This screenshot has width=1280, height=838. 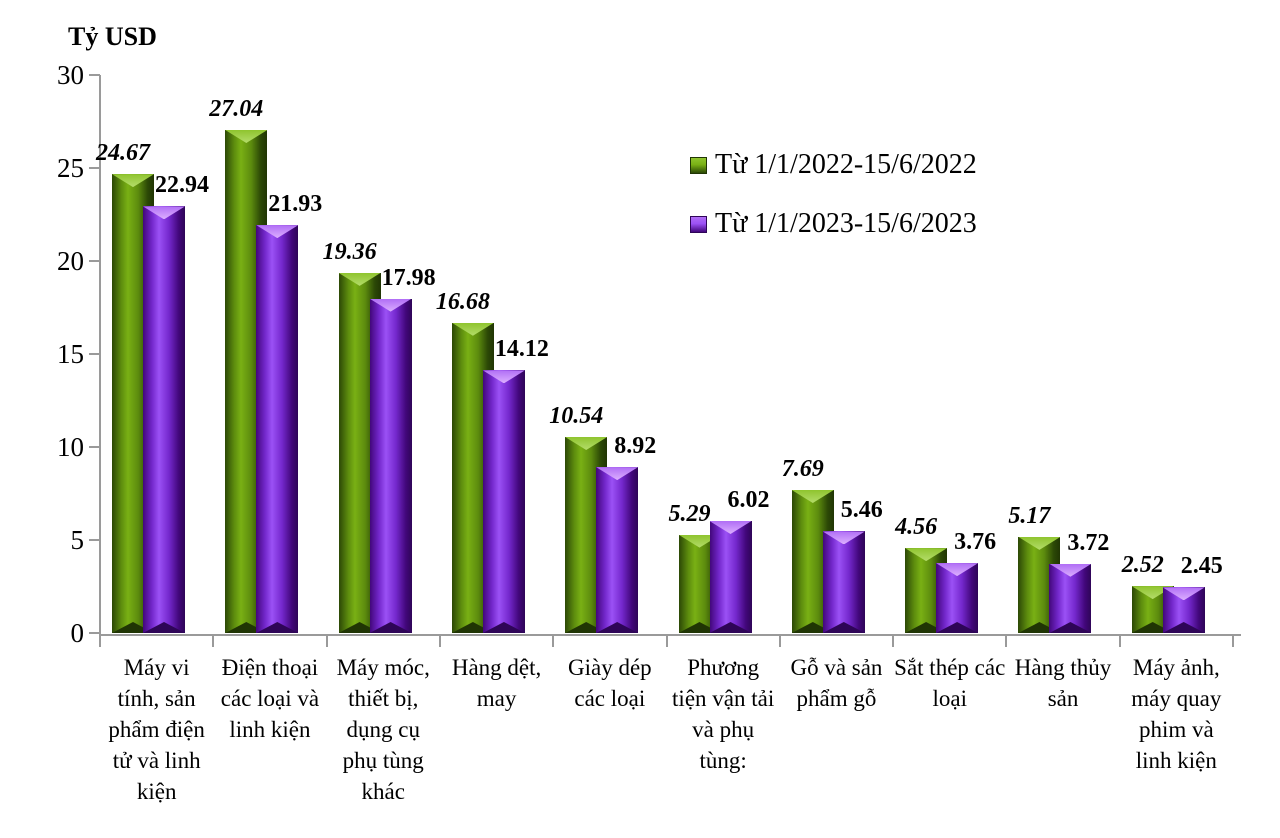 I want to click on y-tick-label: 5, so click(x=77, y=540).